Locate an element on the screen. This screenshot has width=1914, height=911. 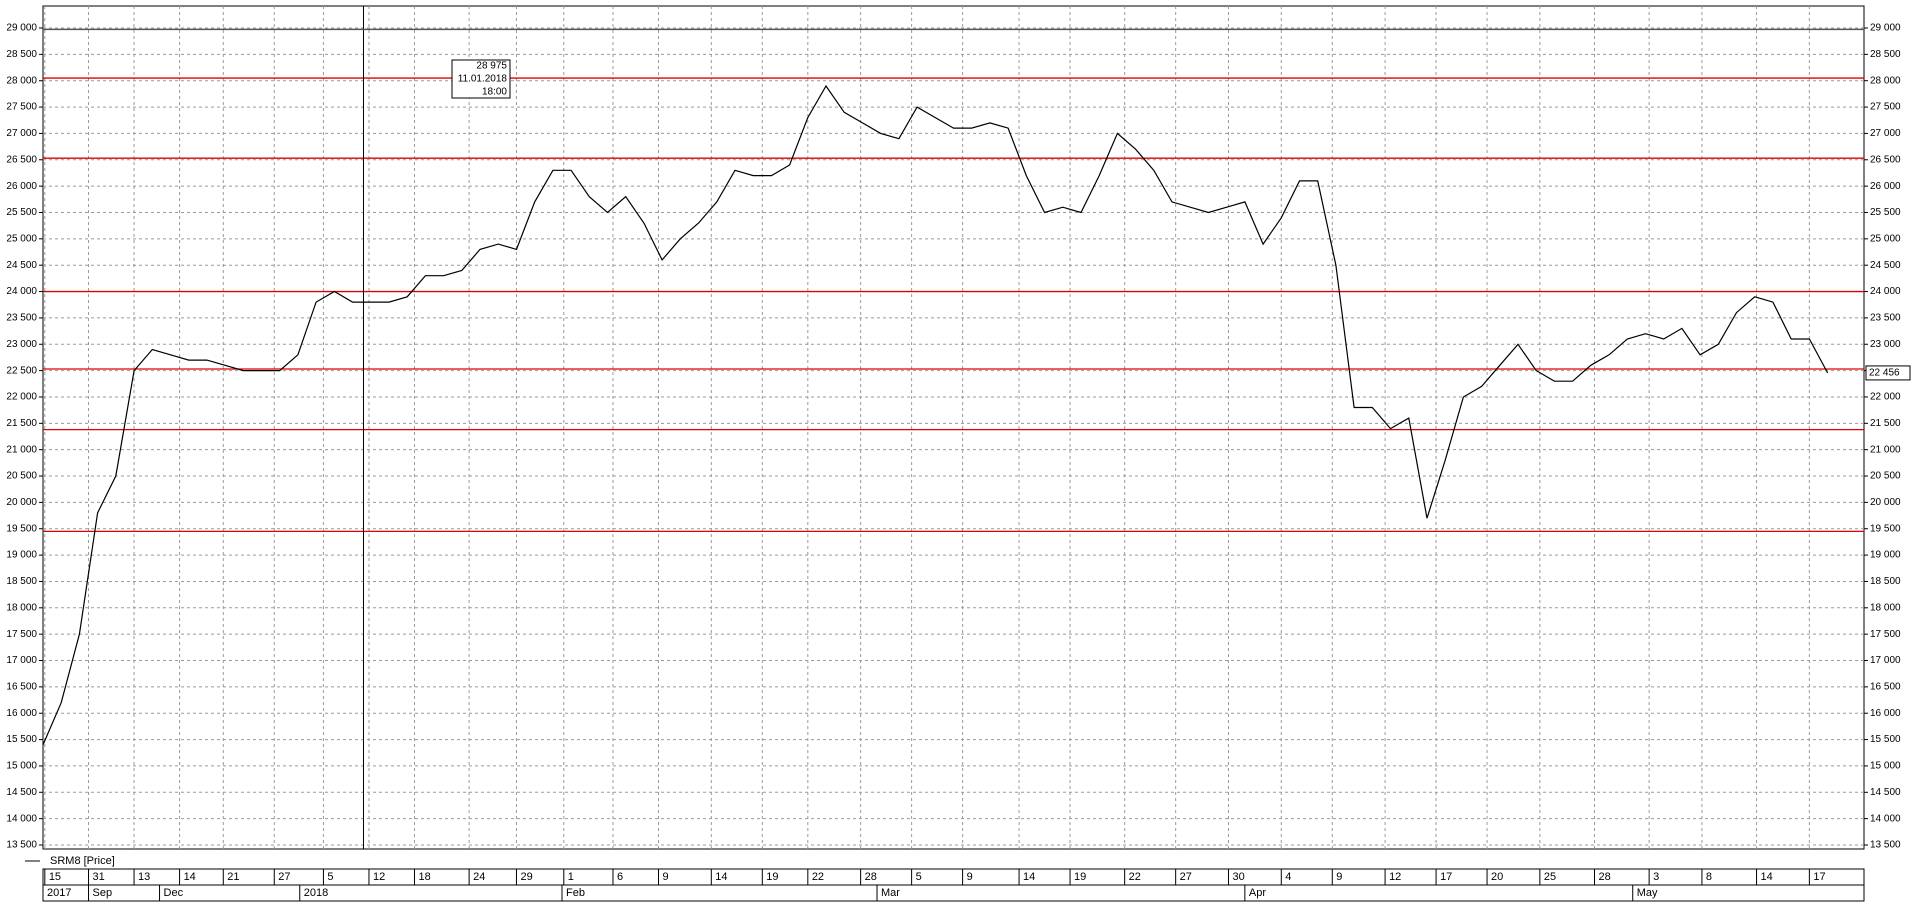
month-label: Dec is located at coordinates (174, 893).